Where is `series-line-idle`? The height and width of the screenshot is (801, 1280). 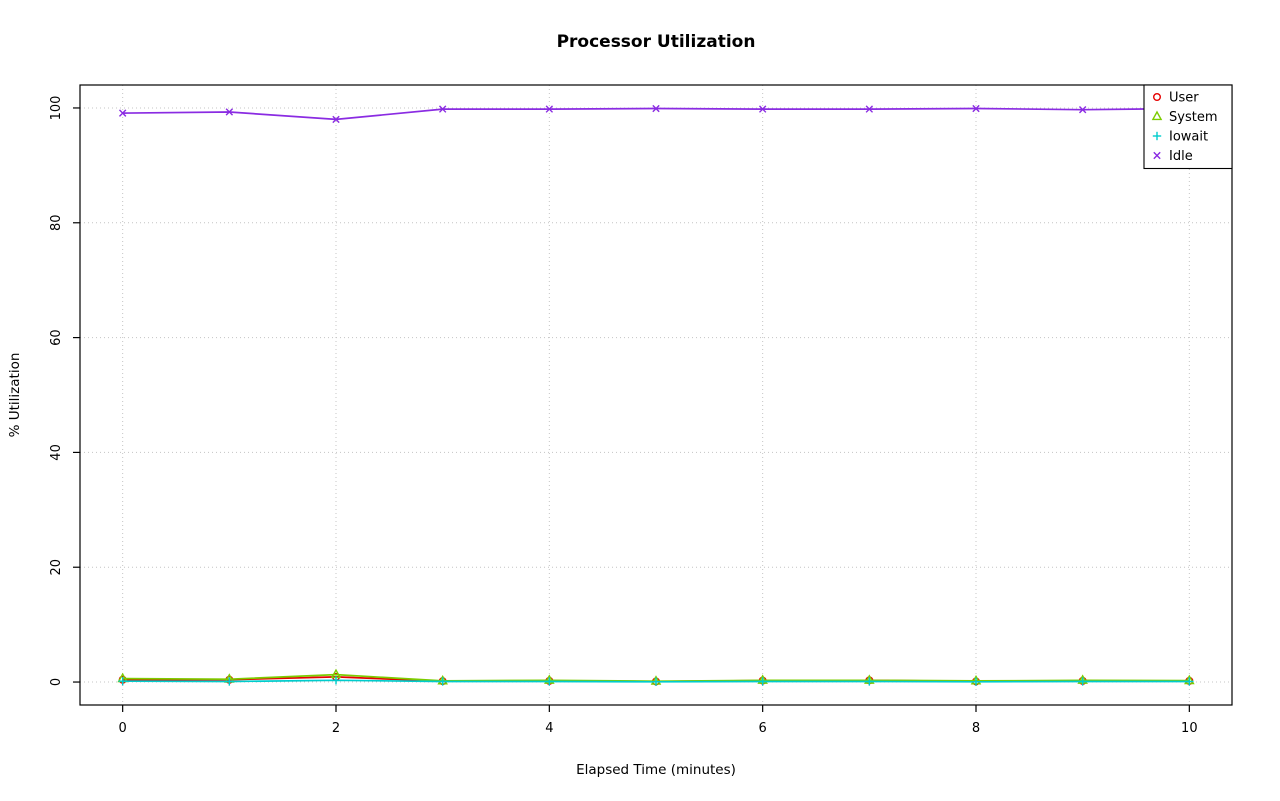
series-line-idle is located at coordinates (656, 114).